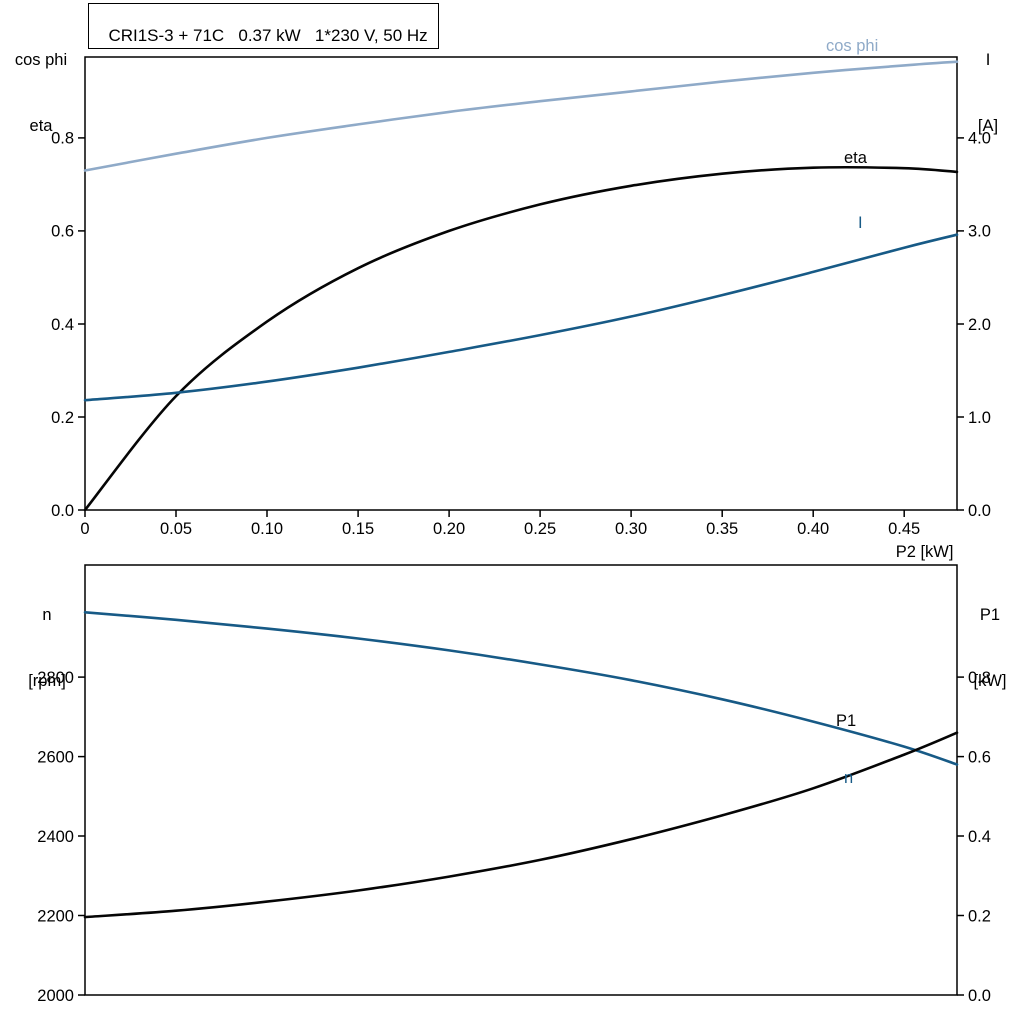 The image size is (1024, 1024). Describe the element at coordinates (449, 529) in the screenshot. I see `x-tick-label: 0.20` at that location.